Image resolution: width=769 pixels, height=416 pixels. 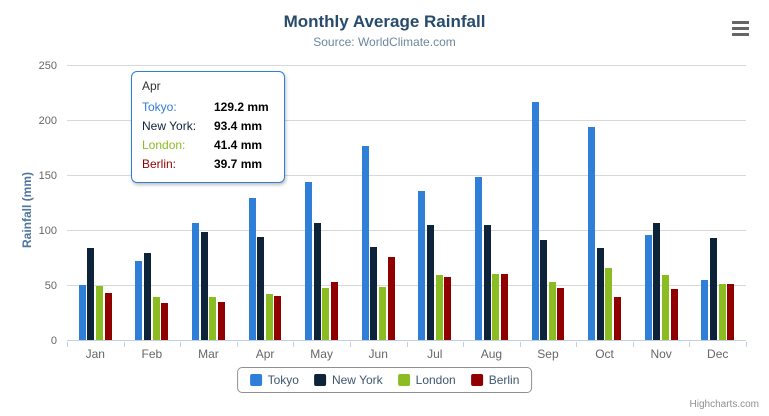 I want to click on x-axis-label: Mar, so click(x=208, y=354).